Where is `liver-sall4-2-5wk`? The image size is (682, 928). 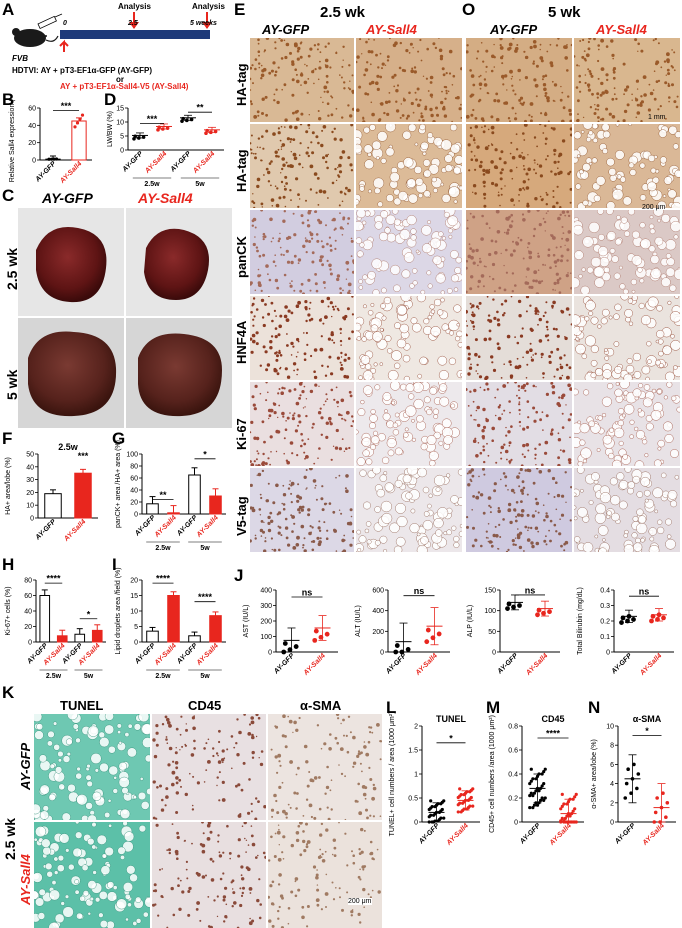 liver-sall4-2-5wk is located at coordinates (176, 264).